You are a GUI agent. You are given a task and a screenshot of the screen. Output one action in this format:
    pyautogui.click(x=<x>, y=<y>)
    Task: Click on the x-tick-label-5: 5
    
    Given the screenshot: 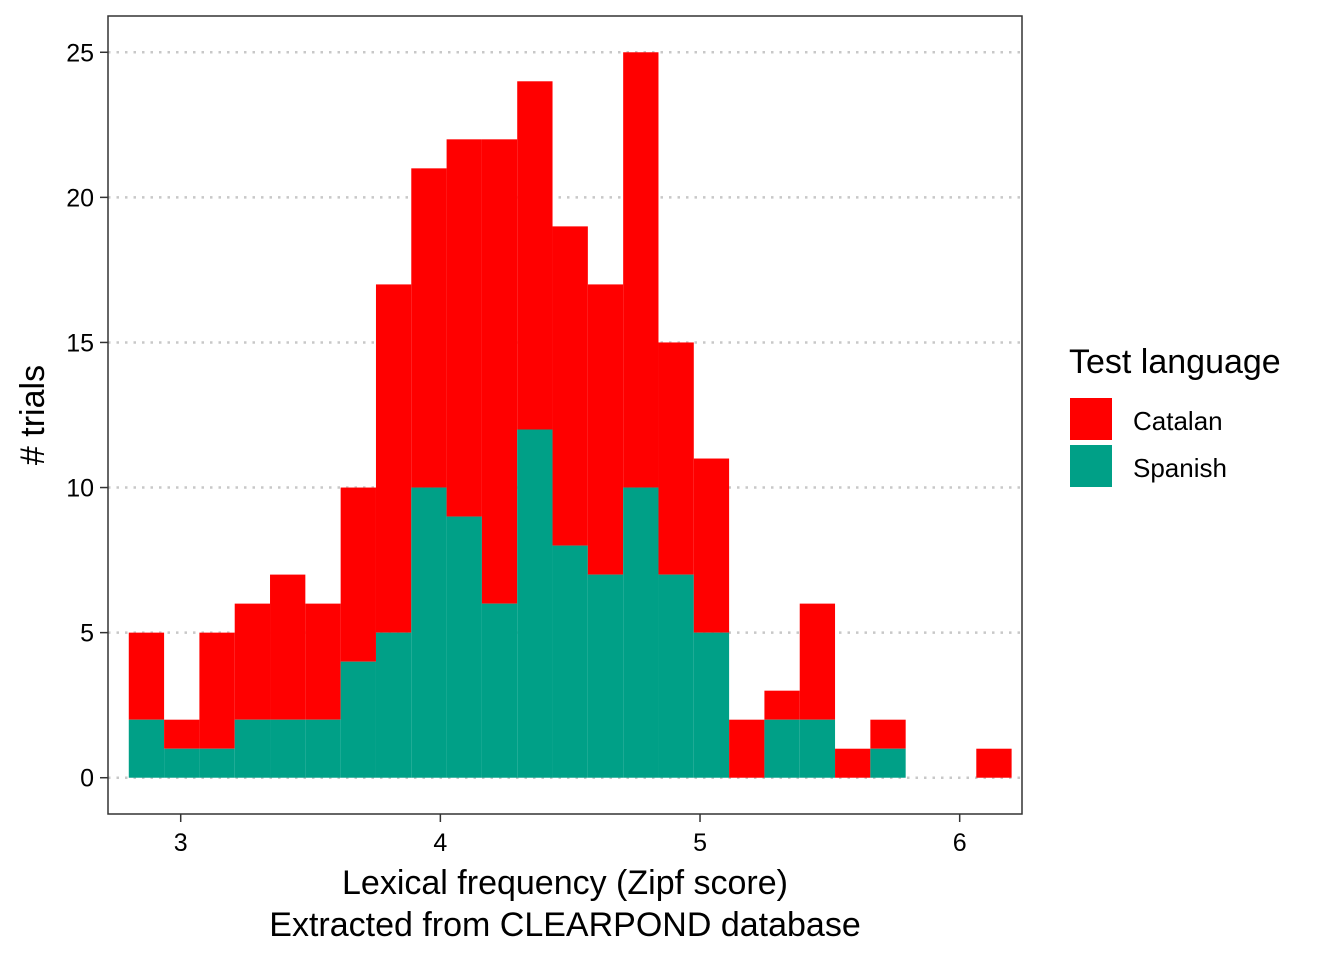 What is the action you would take?
    pyautogui.click(x=700, y=843)
    